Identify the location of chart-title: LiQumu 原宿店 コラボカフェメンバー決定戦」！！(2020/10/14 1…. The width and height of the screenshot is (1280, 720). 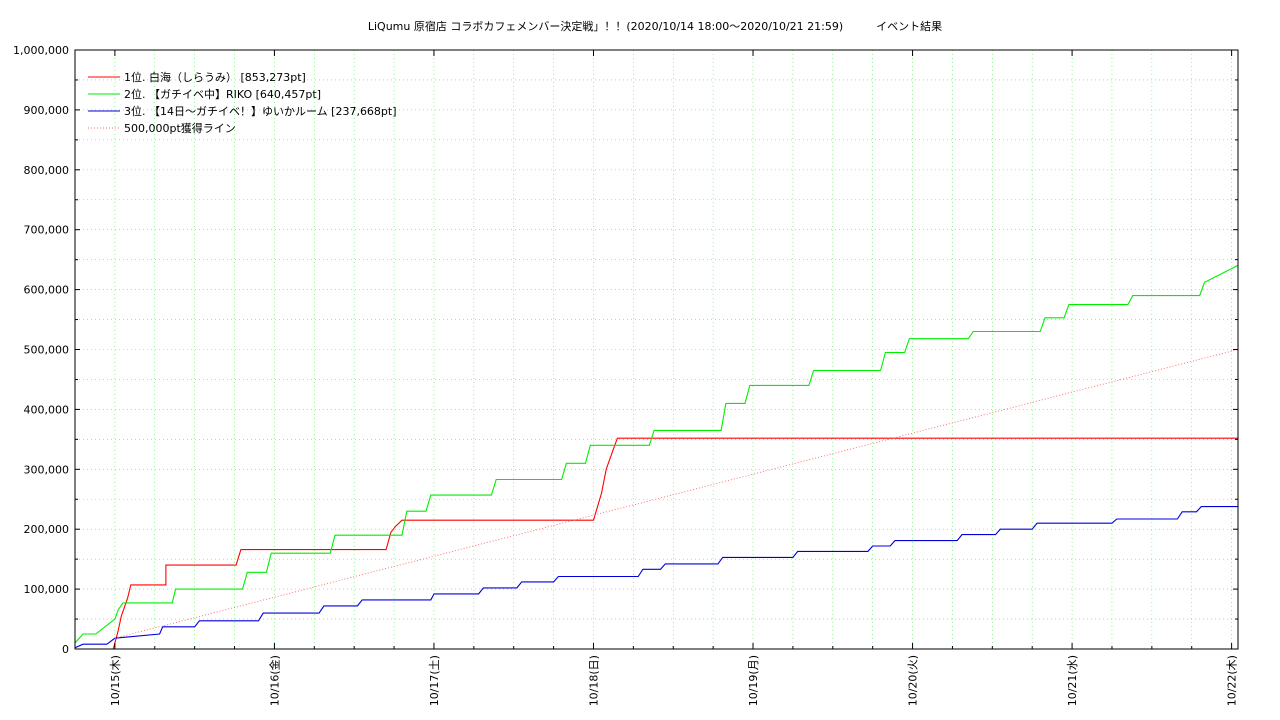
(655, 26).